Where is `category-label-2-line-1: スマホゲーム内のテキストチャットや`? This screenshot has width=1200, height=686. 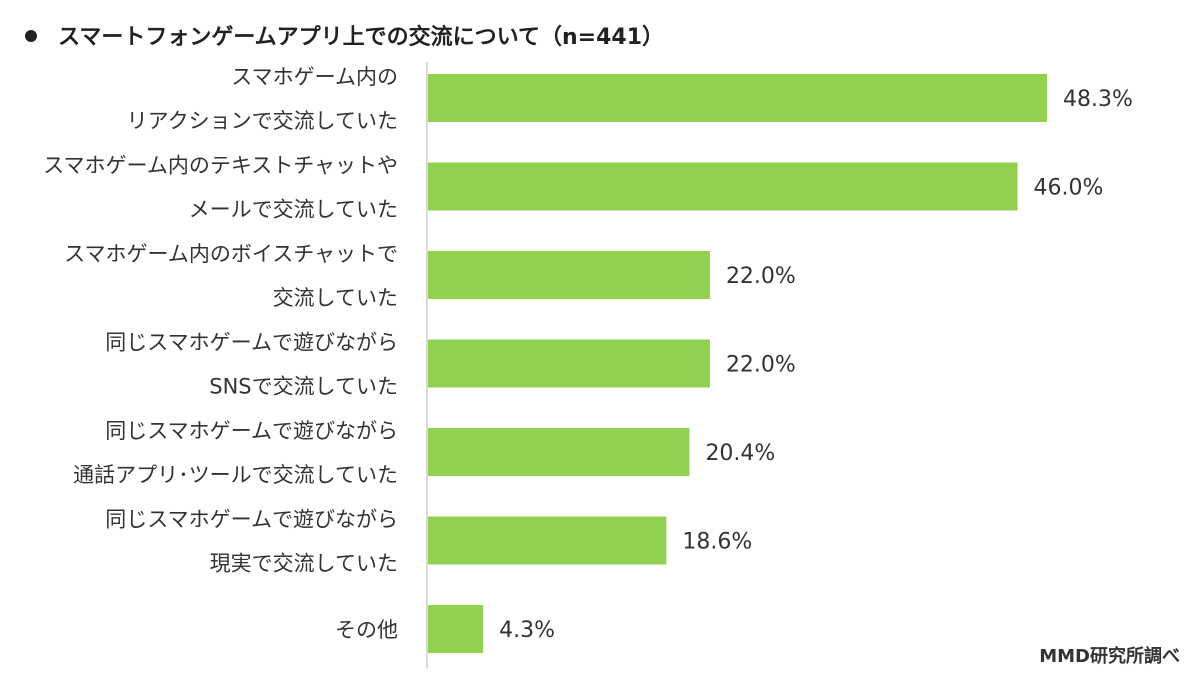 category-label-2-line-1: スマホゲーム内のテキストチャットや is located at coordinates (220, 166).